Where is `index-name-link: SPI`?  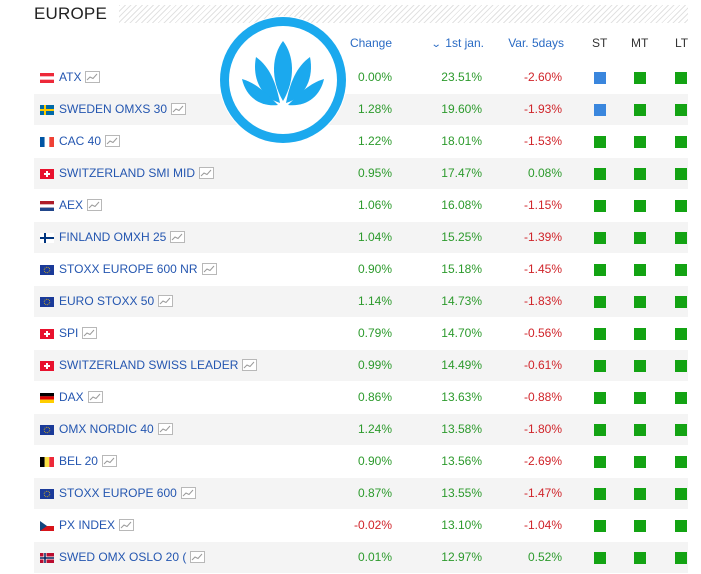
index-name-link: SPI is located at coordinates (78, 333).